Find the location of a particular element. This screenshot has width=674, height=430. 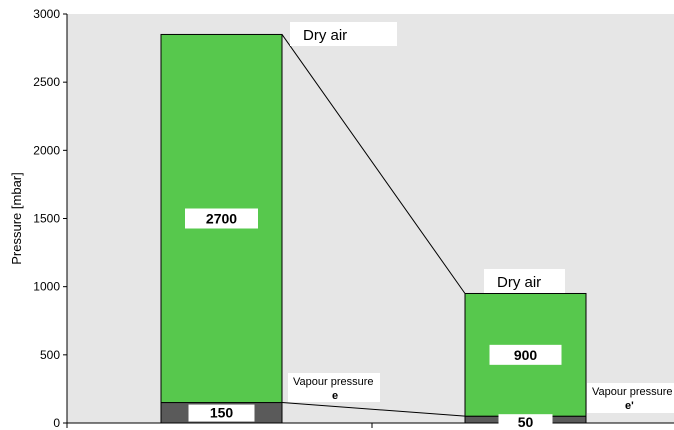

dry-air-value-label-2: 900 is located at coordinates (526, 355).